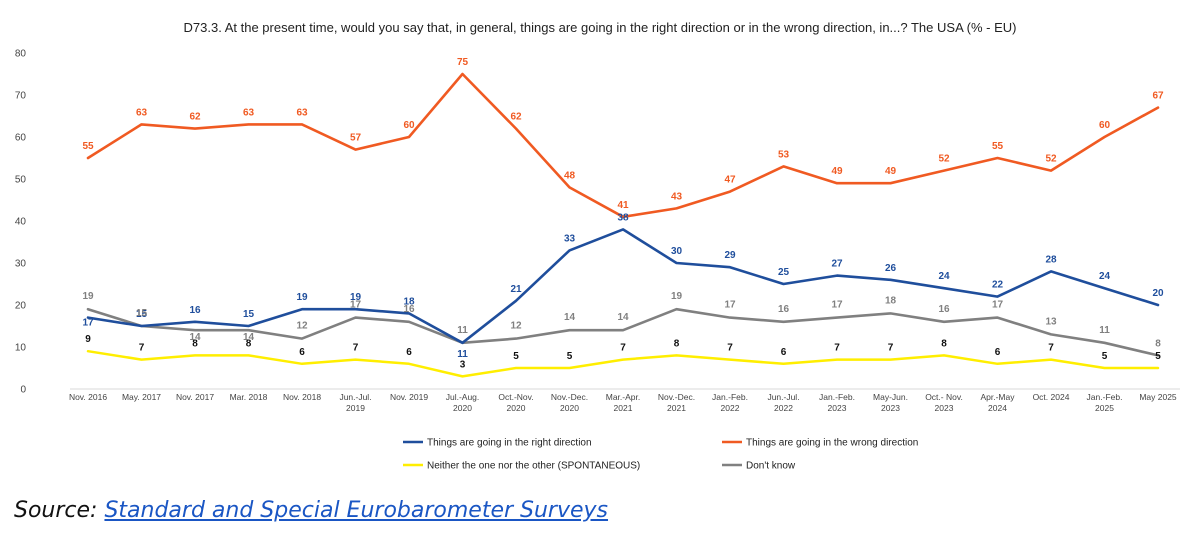  Describe the element at coordinates (784, 154) in the screenshot. I see `data-label: 53` at that location.